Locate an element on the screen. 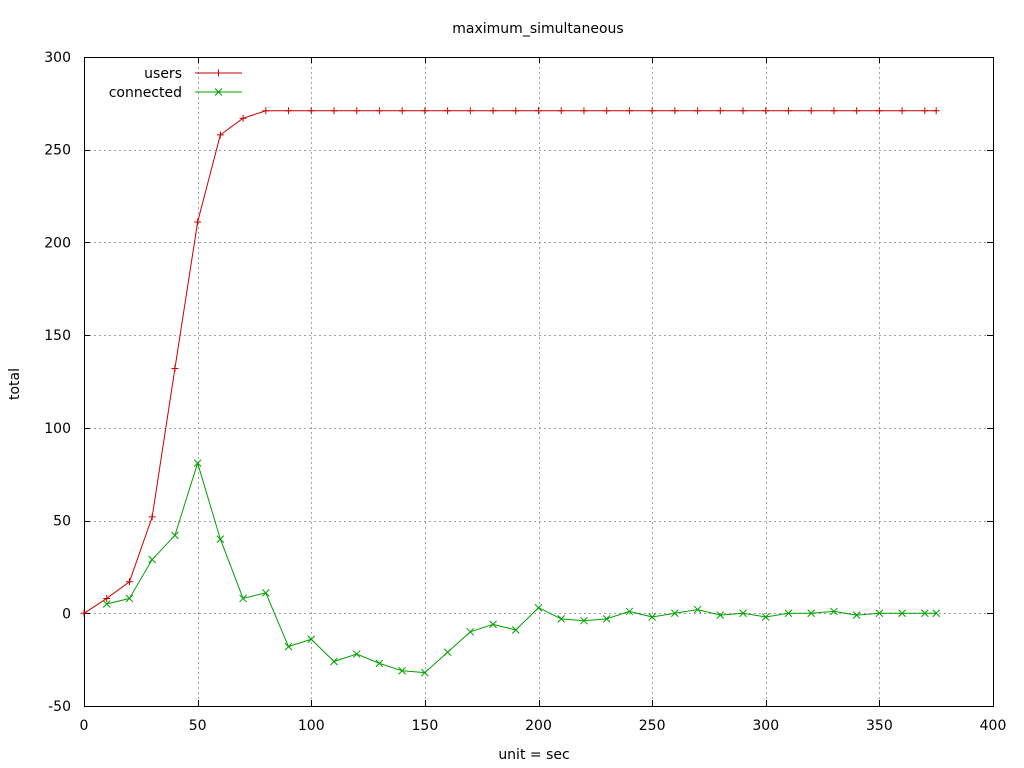  legend: users connected is located at coordinates (175, 83).